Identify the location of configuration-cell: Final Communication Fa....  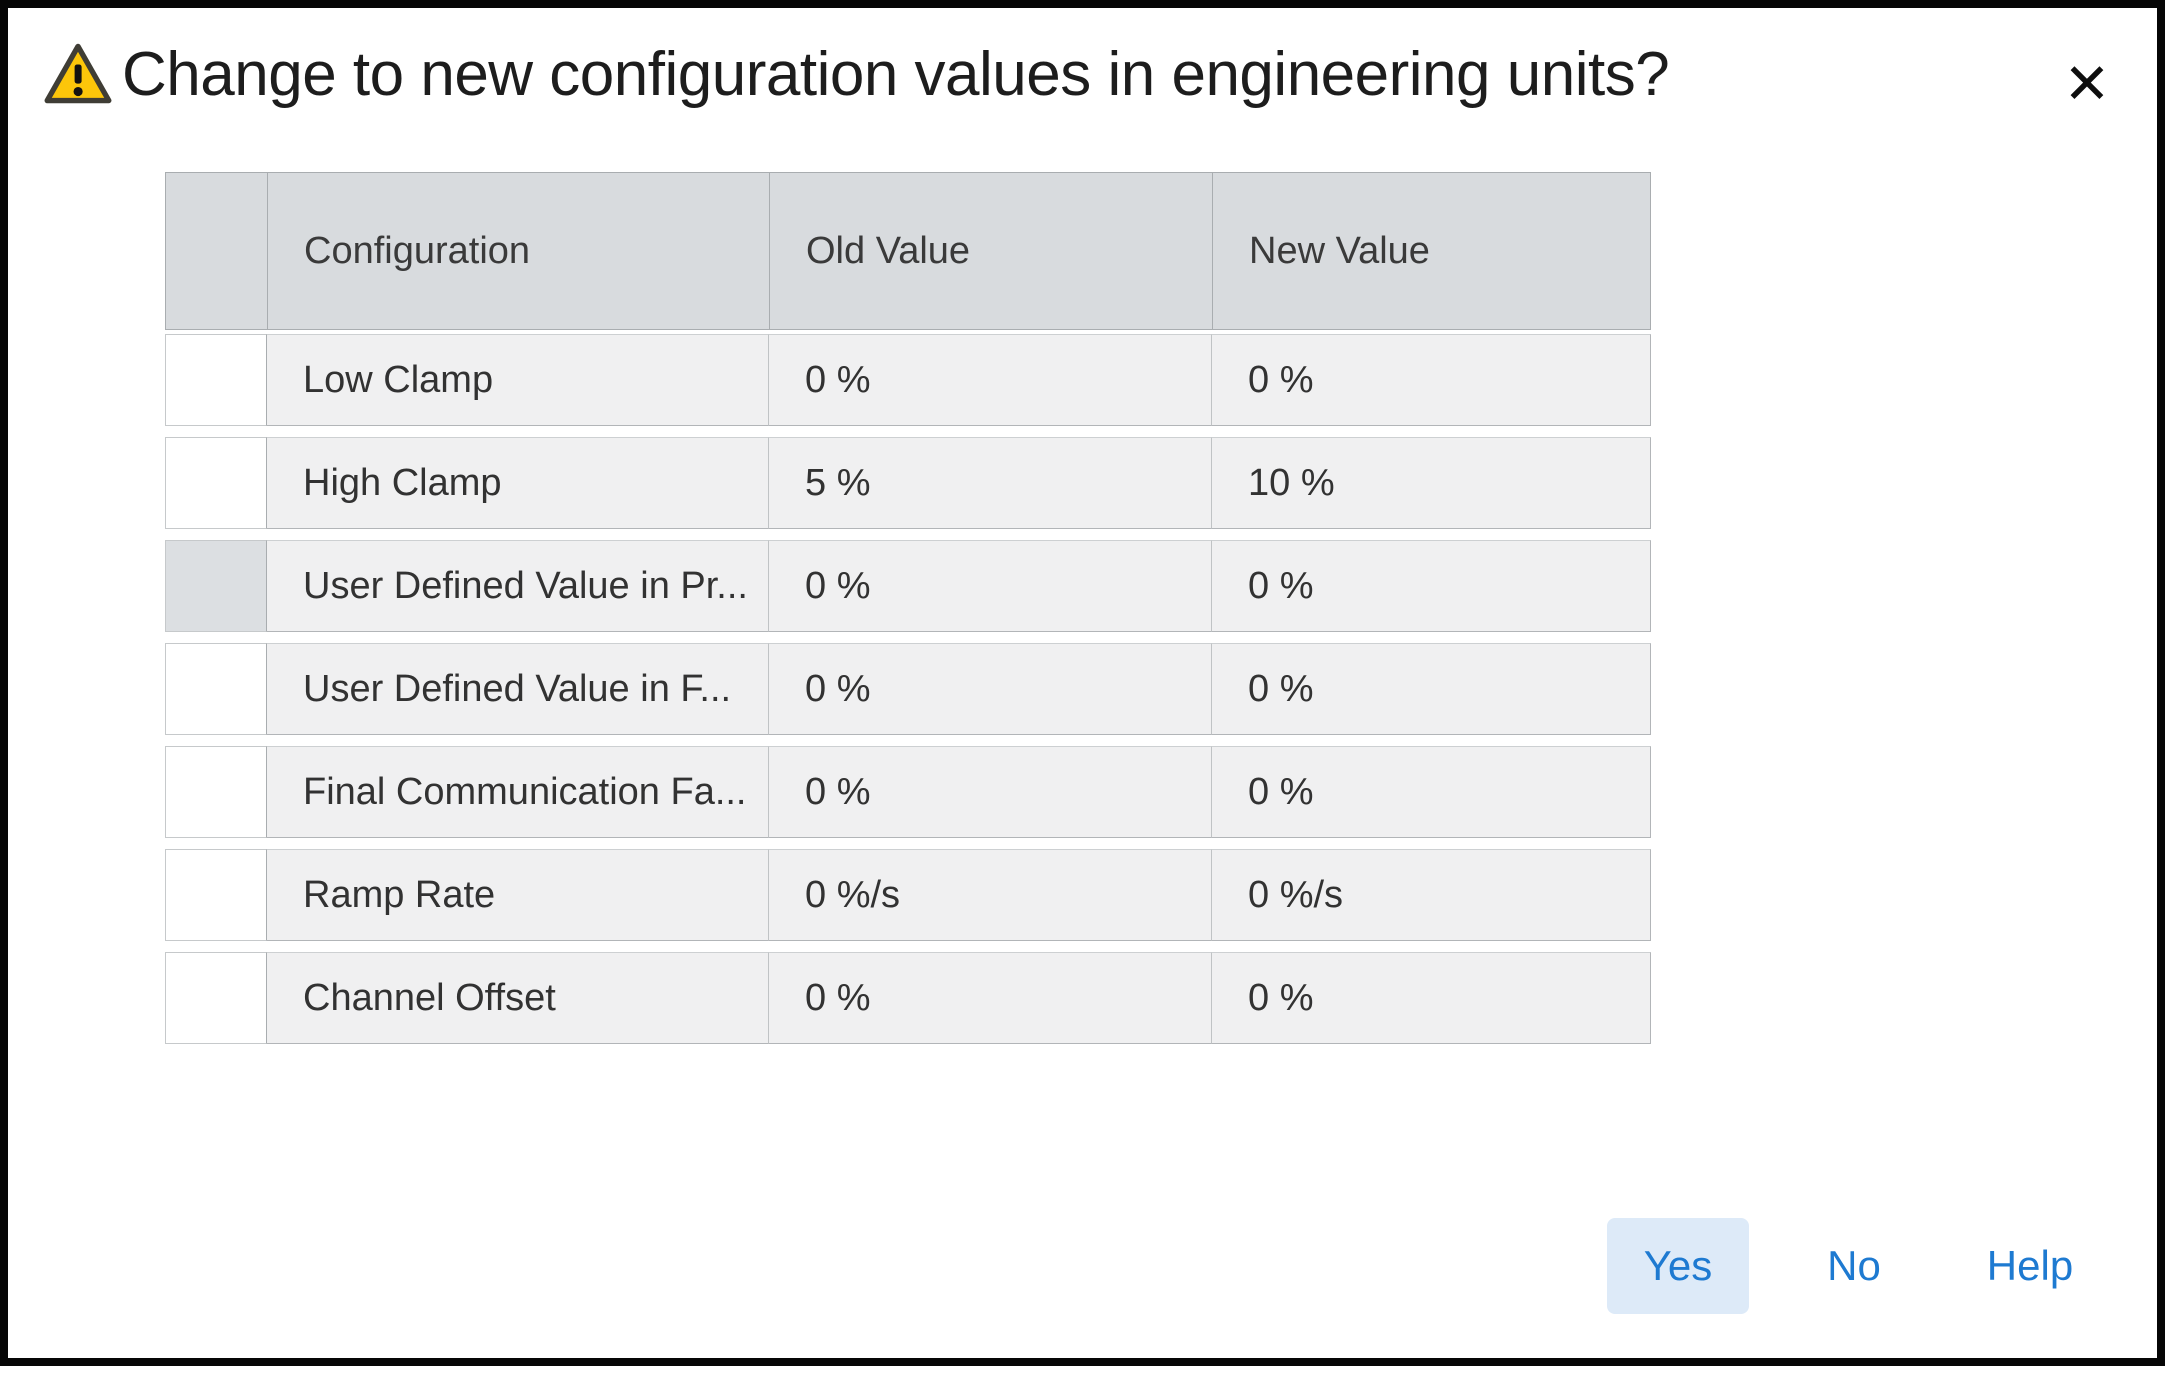
(518, 792).